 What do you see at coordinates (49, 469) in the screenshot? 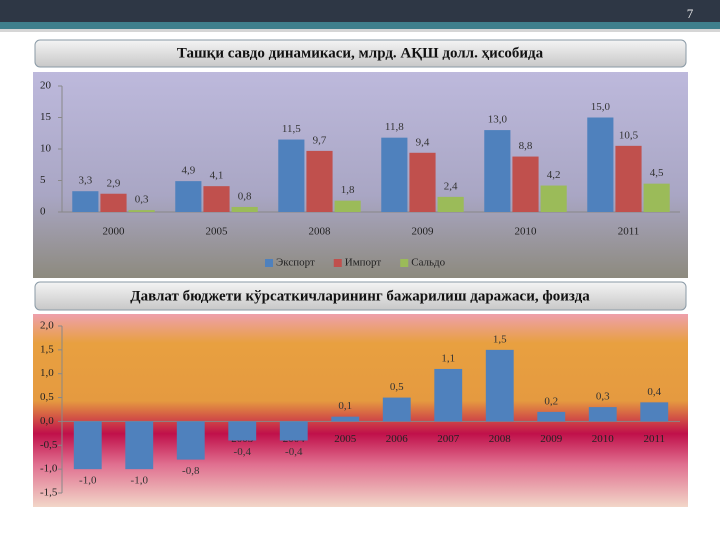
I see `y-tick-label: -1,0` at bounding box center [49, 469].